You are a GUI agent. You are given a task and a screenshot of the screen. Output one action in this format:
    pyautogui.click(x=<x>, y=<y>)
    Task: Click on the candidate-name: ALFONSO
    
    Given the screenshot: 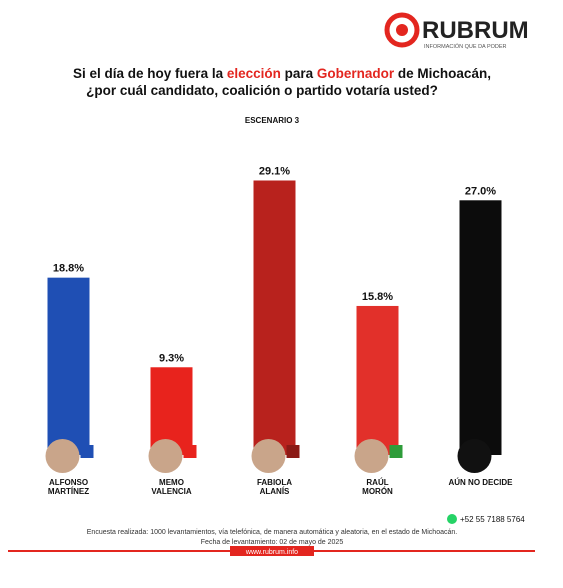 What is the action you would take?
    pyautogui.click(x=68, y=482)
    